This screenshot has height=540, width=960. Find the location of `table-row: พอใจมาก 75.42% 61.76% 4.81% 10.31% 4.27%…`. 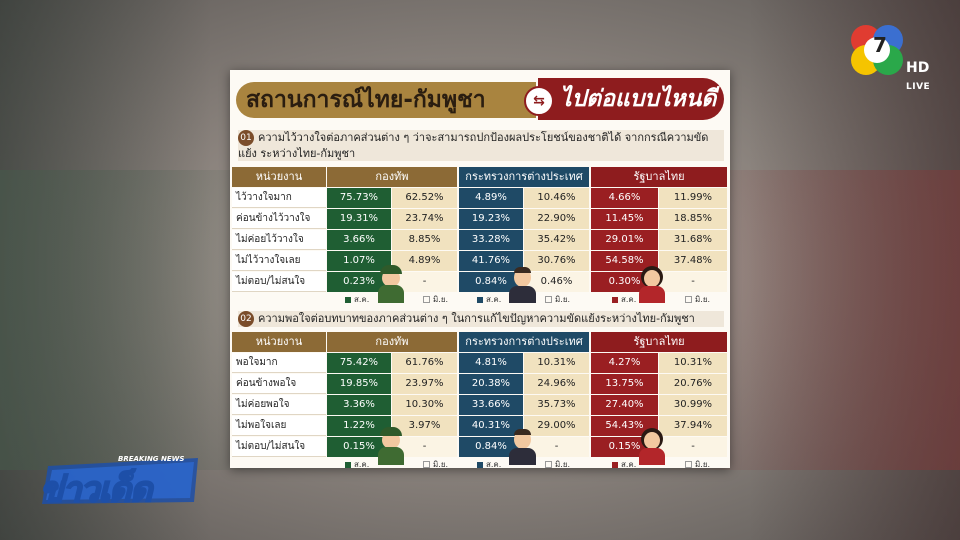

table-row: พอใจมาก 75.42% 61.76% 4.81% 10.31% 4.27%… is located at coordinates (480, 363).